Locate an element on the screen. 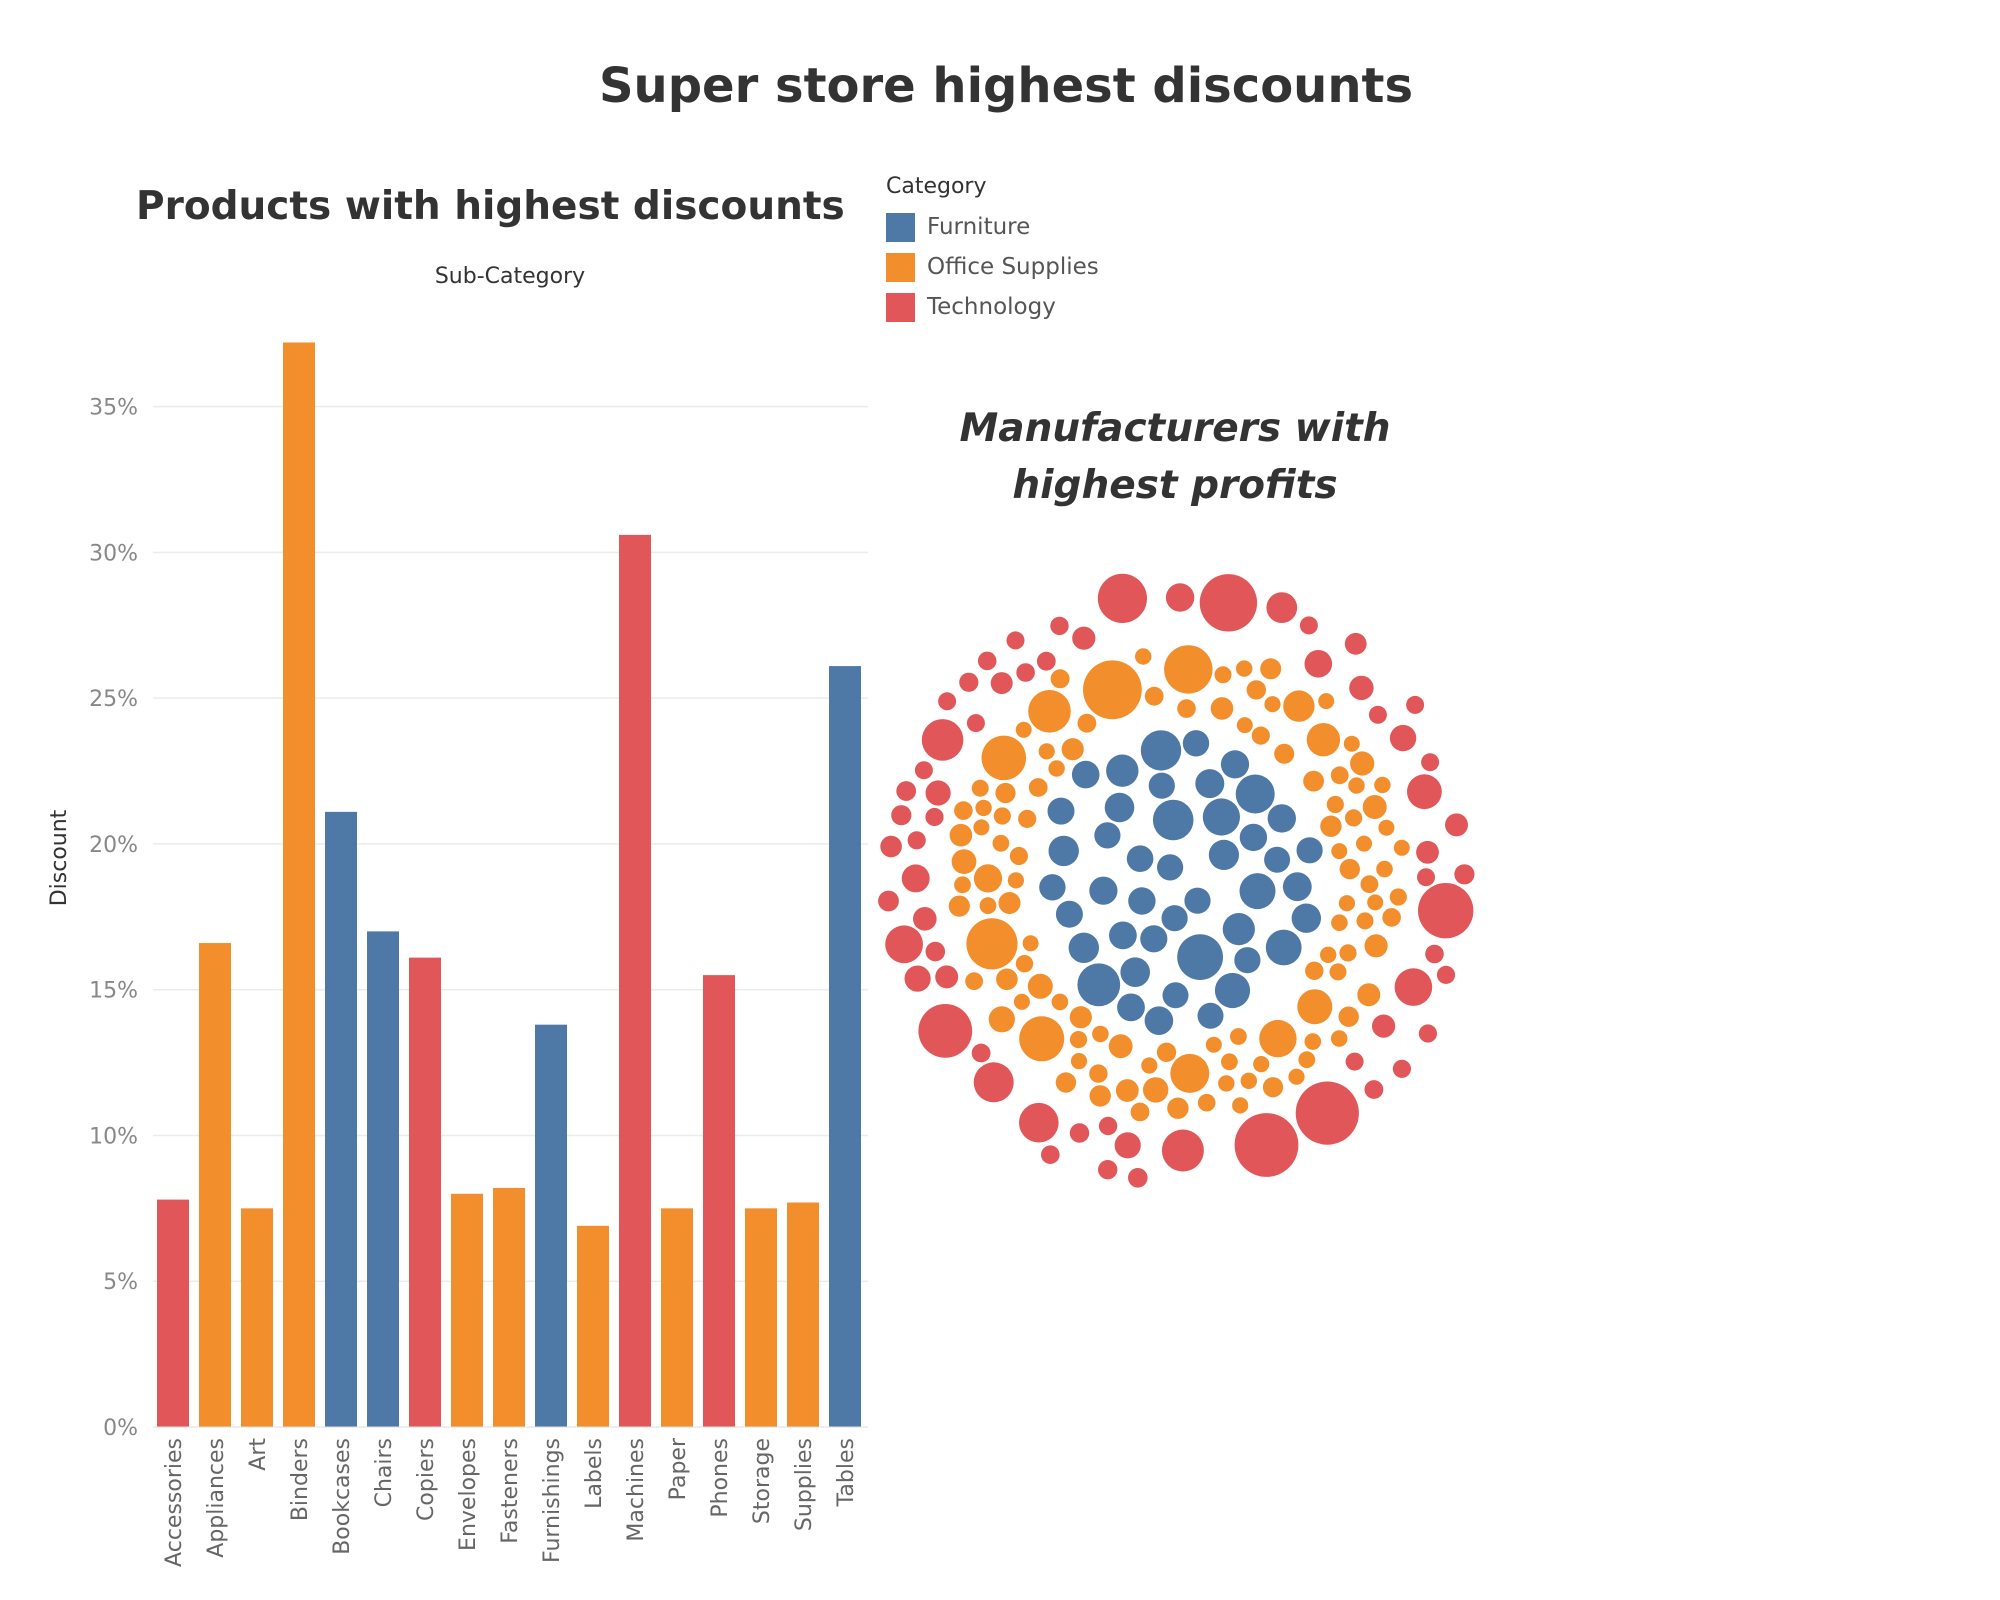  bar-paper is located at coordinates (677, 1317).